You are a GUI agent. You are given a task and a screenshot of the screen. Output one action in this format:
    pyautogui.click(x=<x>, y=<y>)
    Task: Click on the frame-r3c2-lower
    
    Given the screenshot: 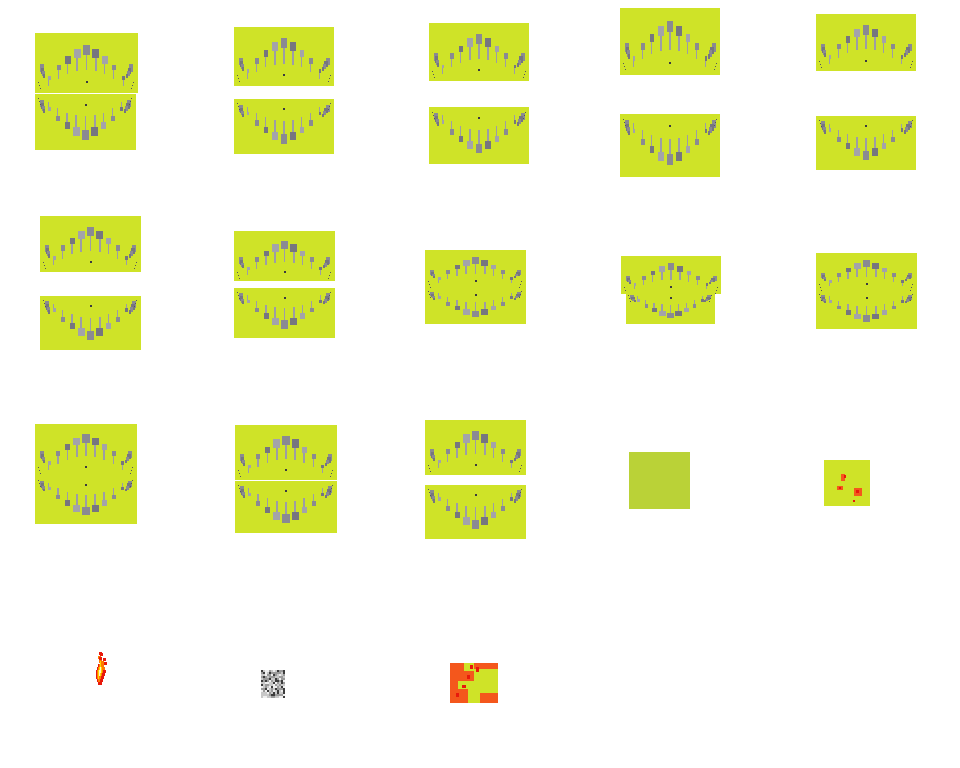 What is the action you would take?
    pyautogui.click(x=286, y=507)
    